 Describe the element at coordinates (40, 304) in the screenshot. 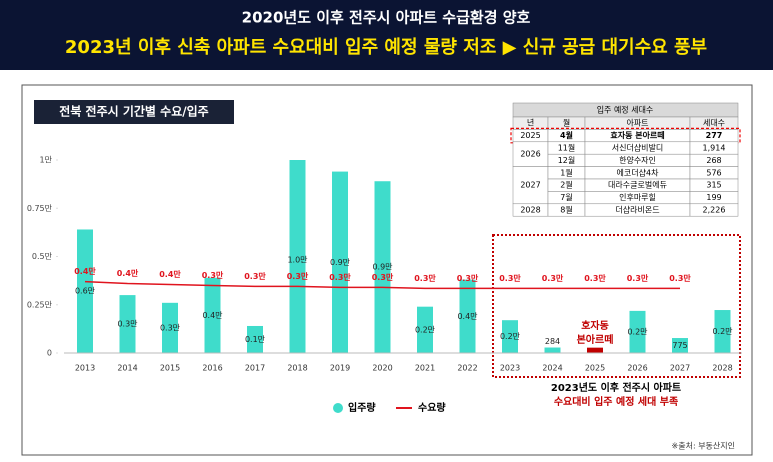

I see `y-tick-label: 0.25만` at that location.